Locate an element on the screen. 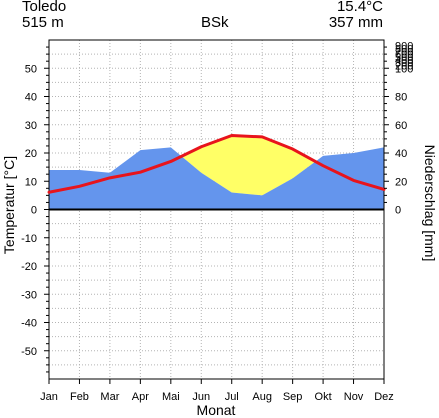  y-right-tick-label: 40 is located at coordinates (401, 154).